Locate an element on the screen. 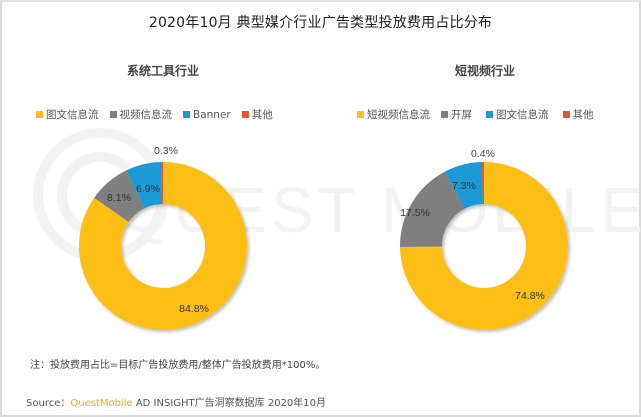 This screenshot has width=641, height=417. subtitle-short-video: 短视频行业 is located at coordinates (484, 71).